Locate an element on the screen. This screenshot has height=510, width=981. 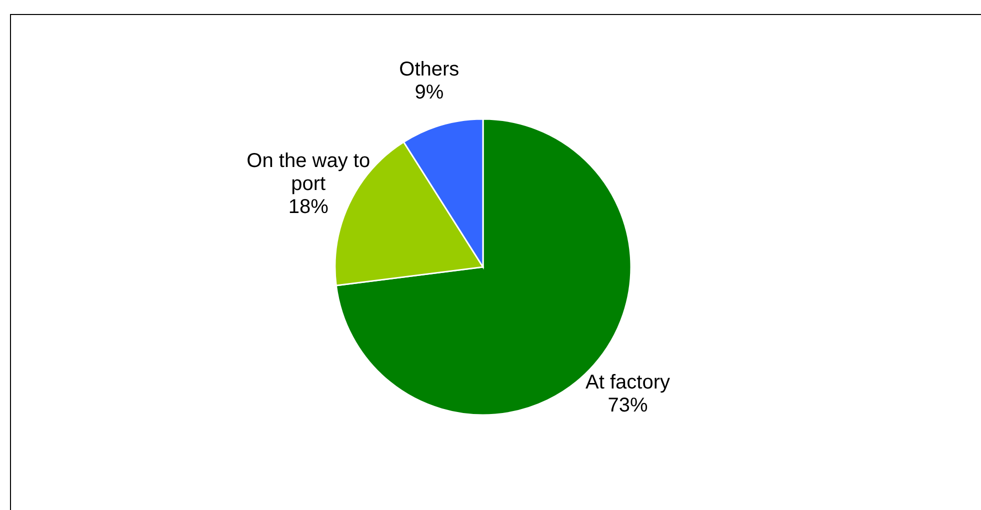
data-label: 18% is located at coordinates (308, 207).